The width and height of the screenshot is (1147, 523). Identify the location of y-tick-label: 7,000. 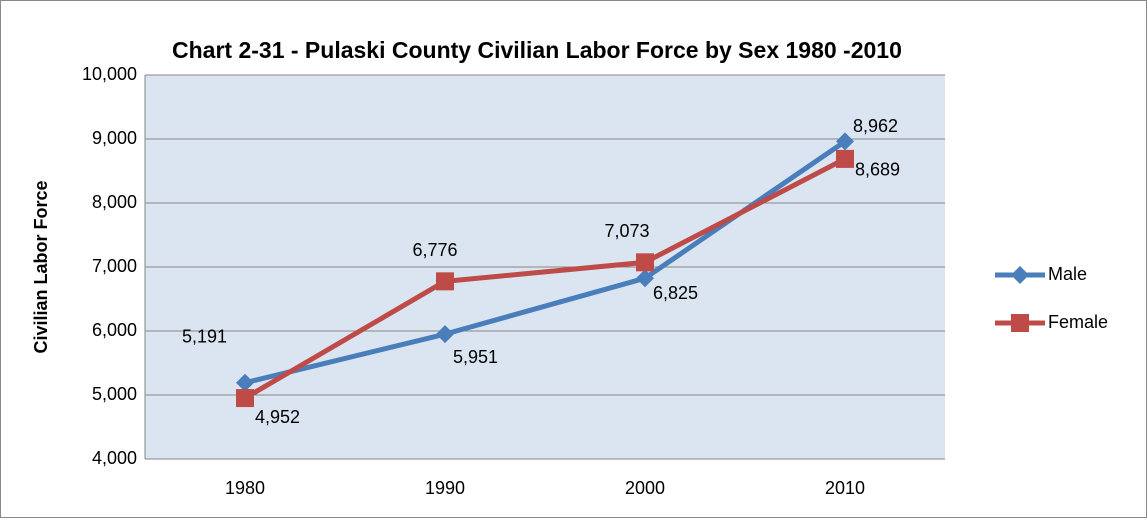
(114, 266).